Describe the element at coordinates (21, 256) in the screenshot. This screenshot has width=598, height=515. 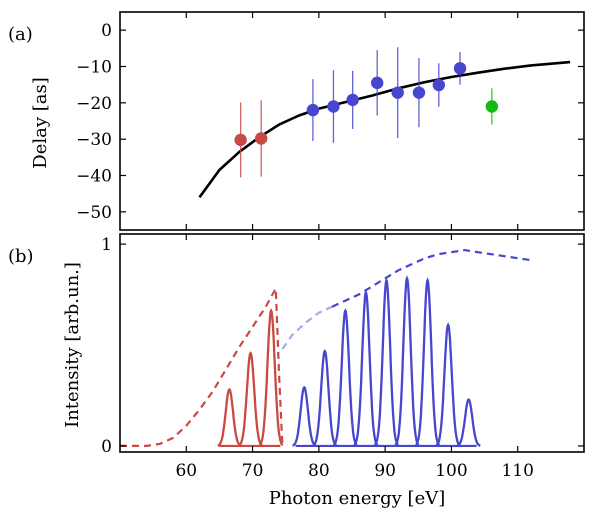
I see `panel-b-label: (b)` at that location.